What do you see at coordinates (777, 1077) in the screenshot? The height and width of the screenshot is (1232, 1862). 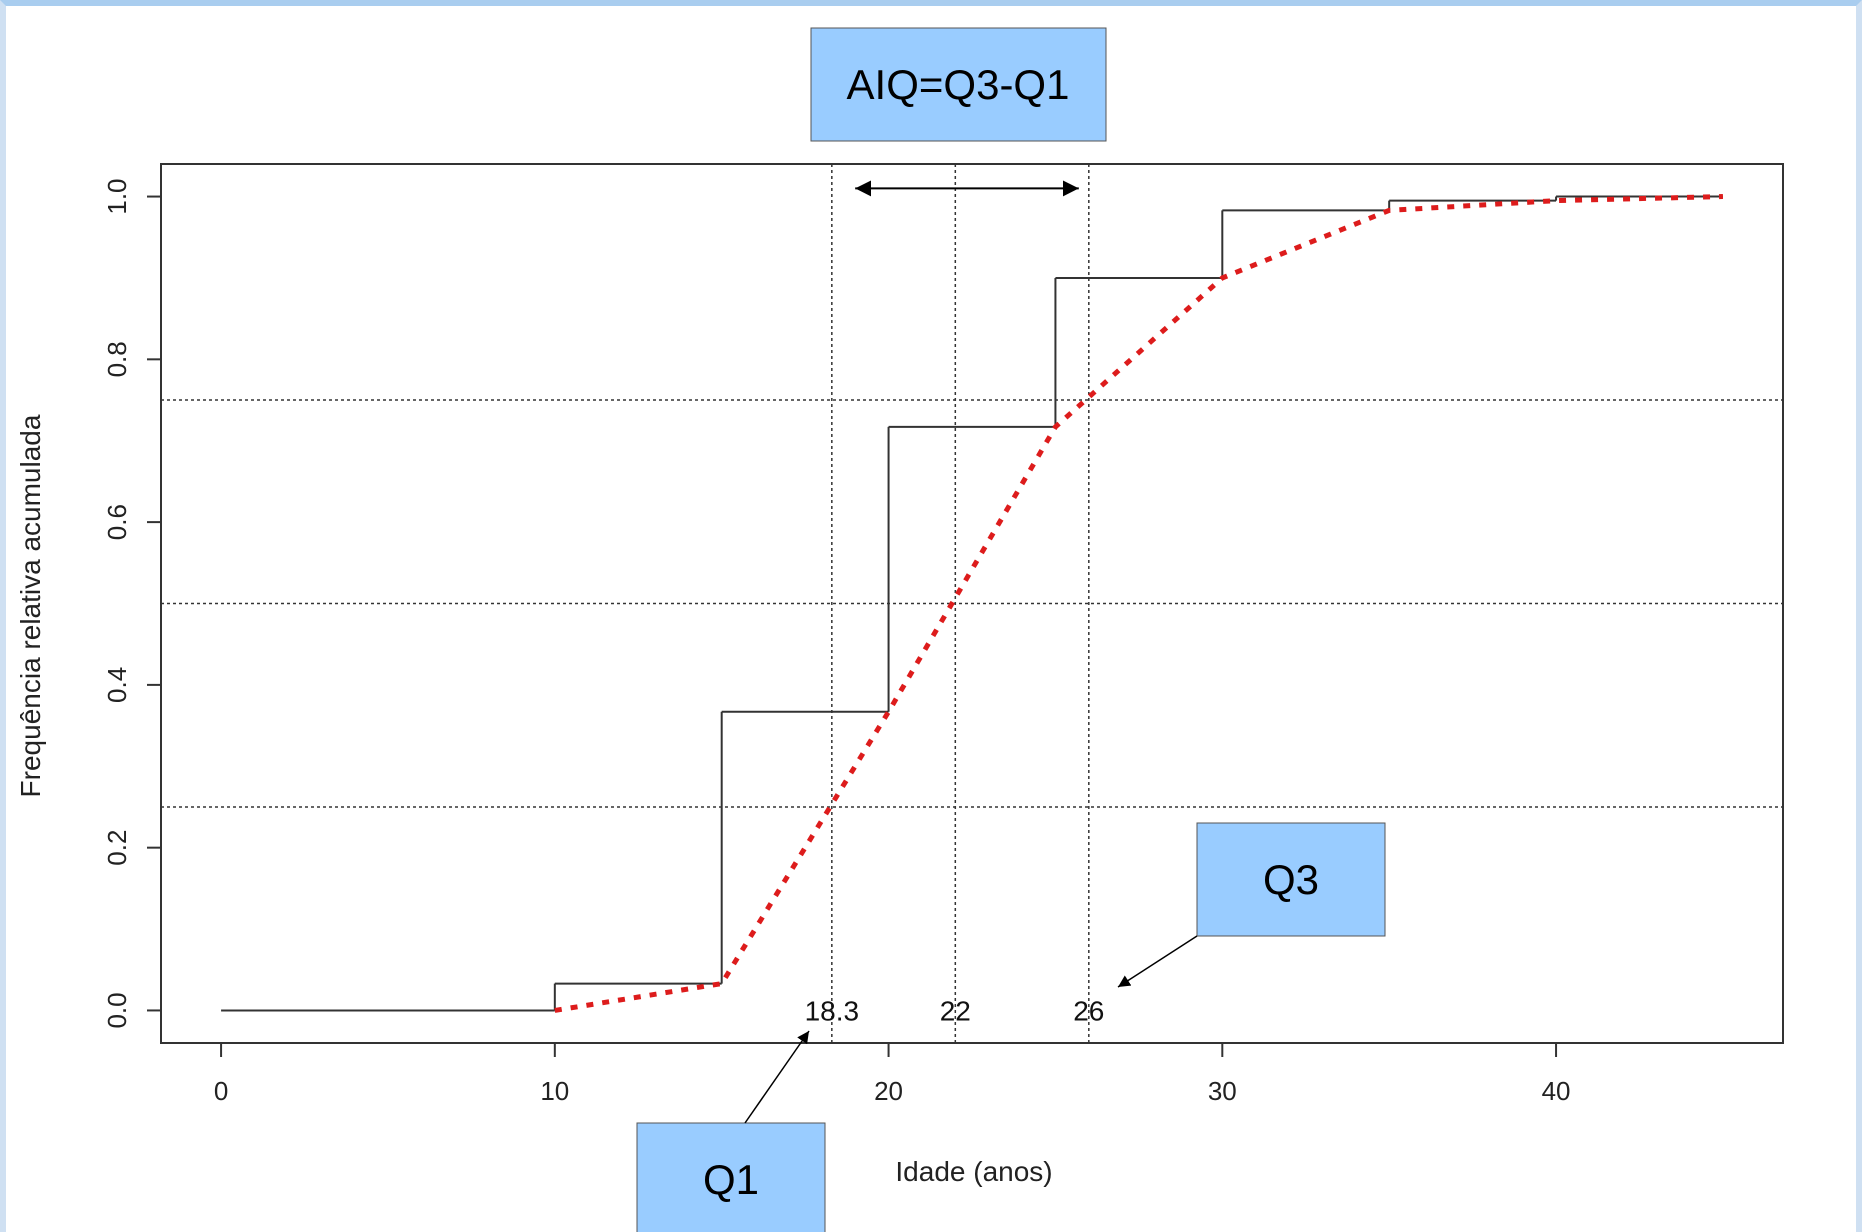 I see `q1-pointer-arrow` at bounding box center [777, 1077].